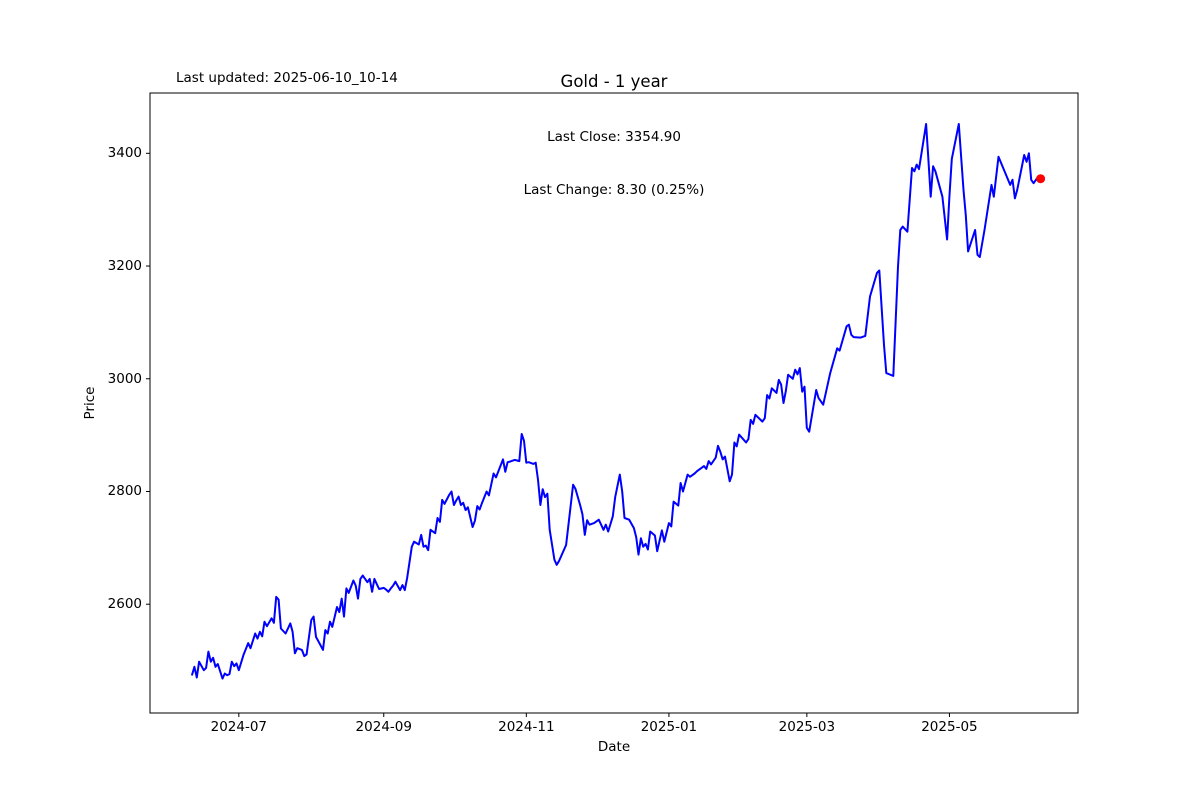 This screenshot has width=1200, height=800. What do you see at coordinates (526, 727) in the screenshot?
I see `x-tick-label: 2024-11` at bounding box center [526, 727].